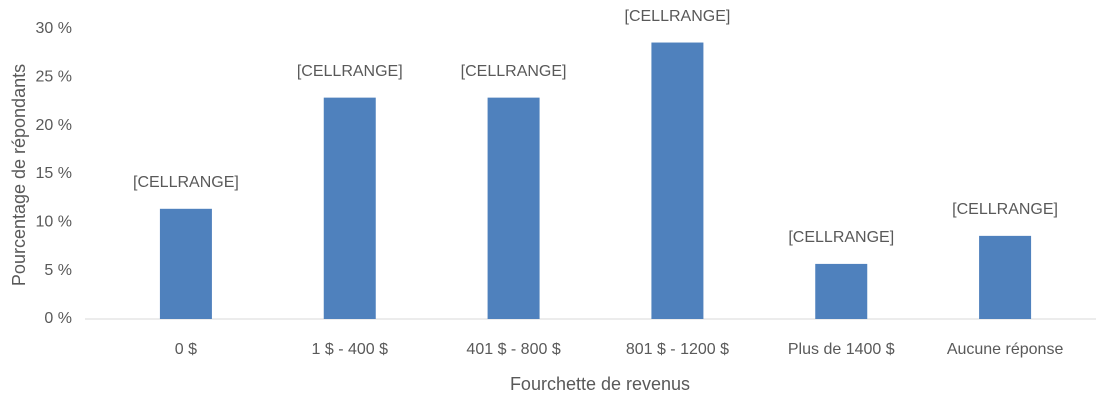 The image size is (1098, 403). What do you see at coordinates (600, 384) in the screenshot?
I see `x-axis-title: Fourchette de revenus` at bounding box center [600, 384].